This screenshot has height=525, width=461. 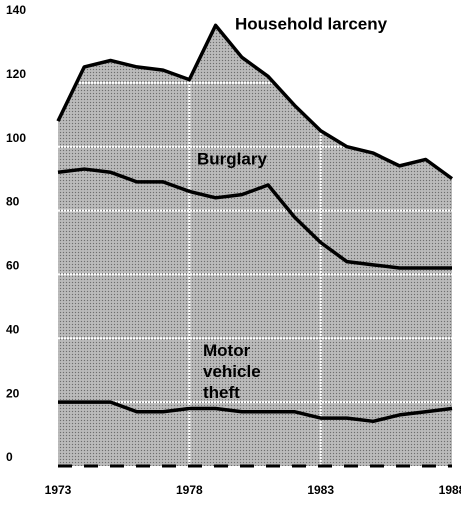 I want to click on y-tick-label: 60, so click(x=13, y=266).